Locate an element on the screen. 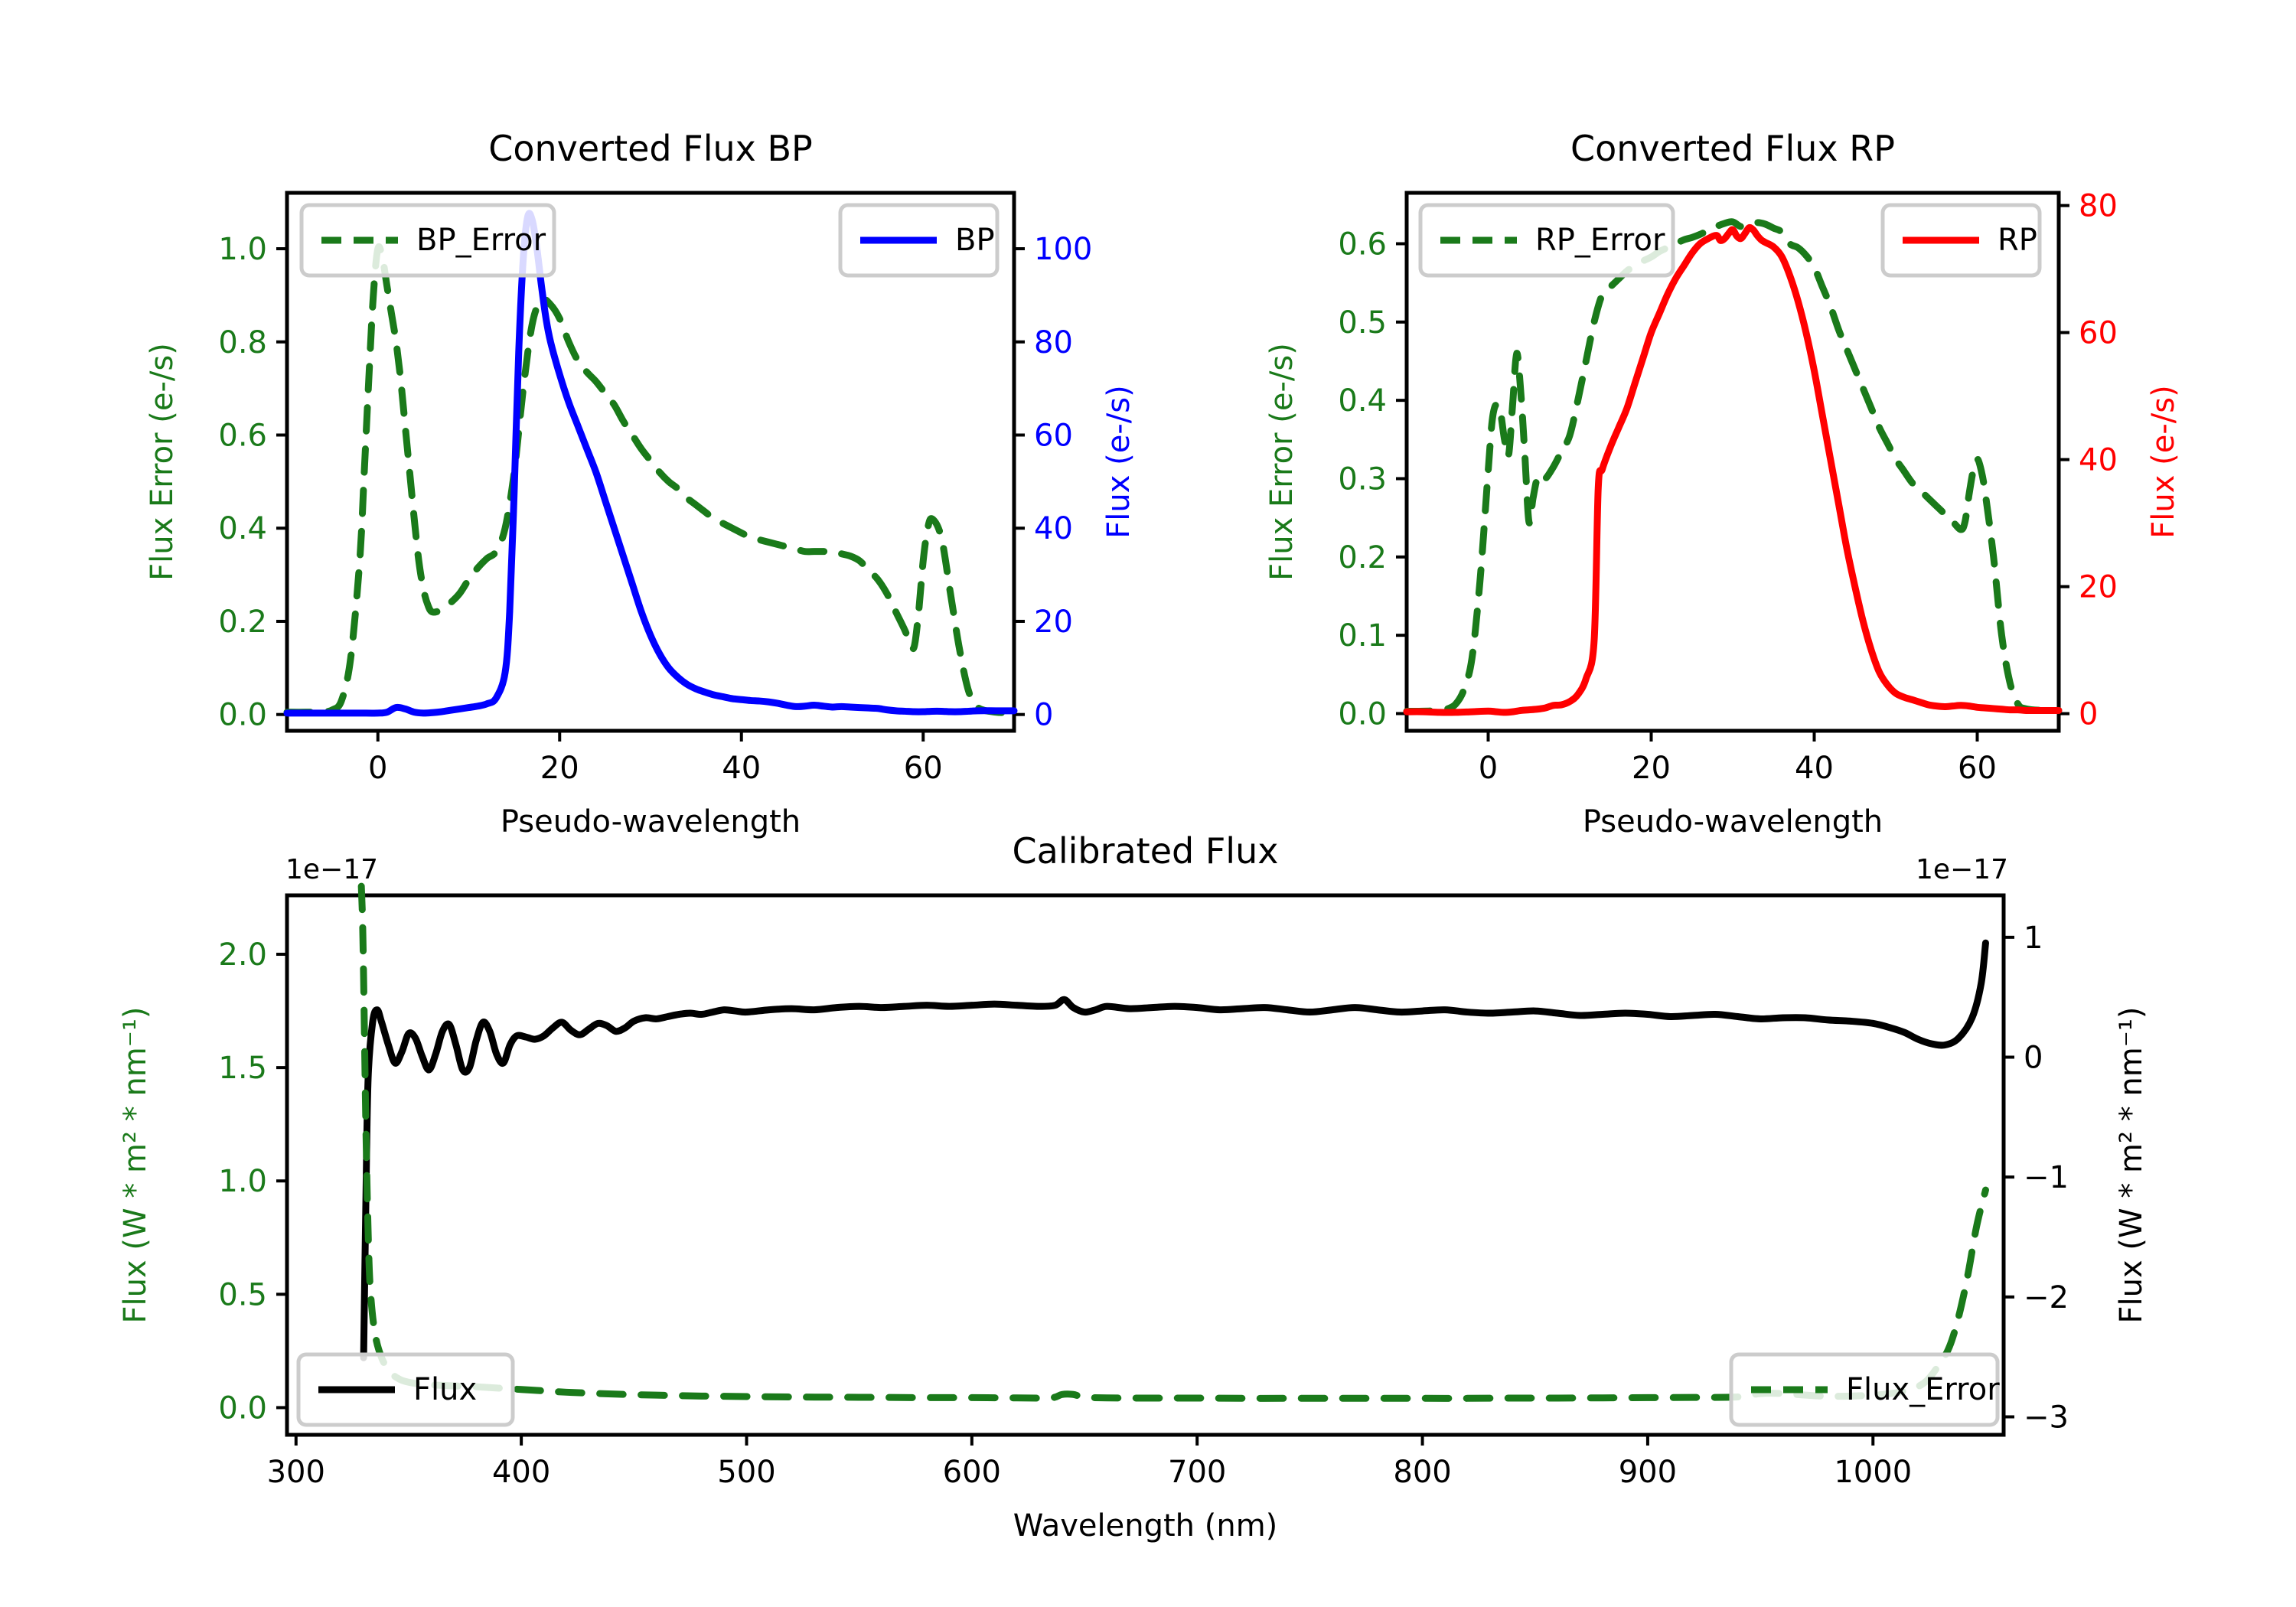  bp-xtick-label: 20 is located at coordinates (559, 768).